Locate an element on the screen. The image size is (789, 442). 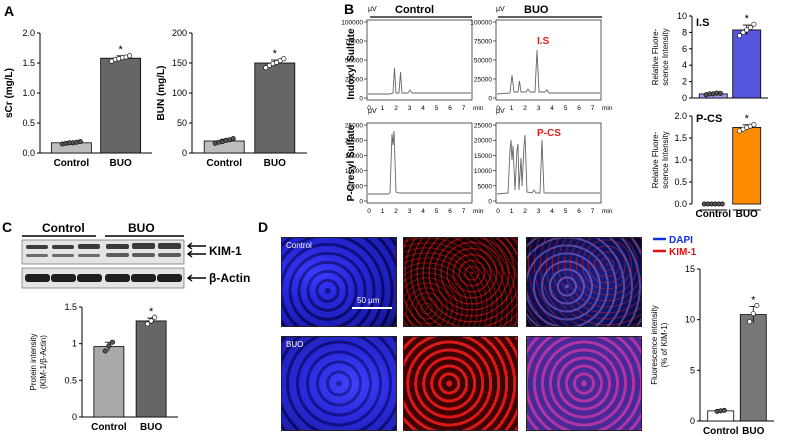
y-tick-label: 15 is located at coordinates (690, 269).